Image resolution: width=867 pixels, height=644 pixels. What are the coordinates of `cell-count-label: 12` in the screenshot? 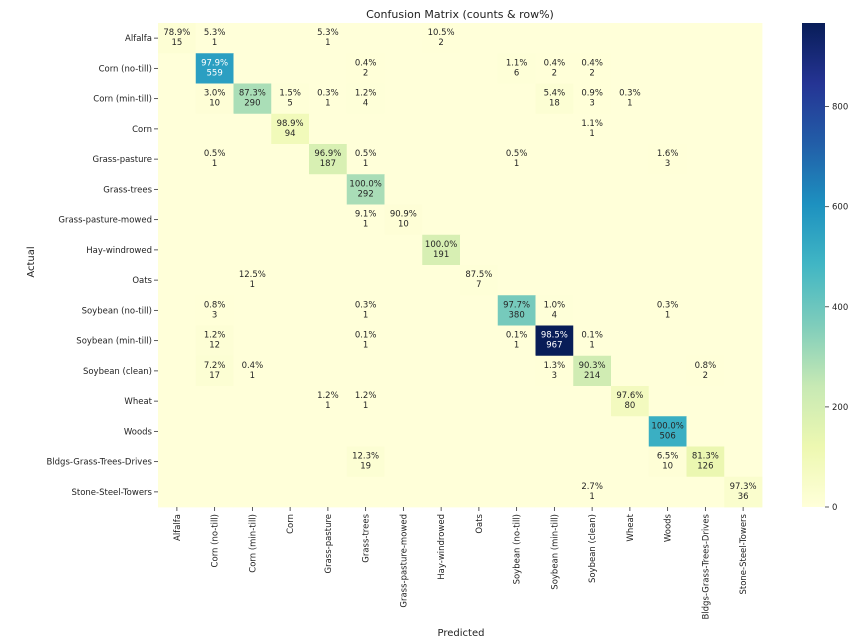 It's located at (214, 346).